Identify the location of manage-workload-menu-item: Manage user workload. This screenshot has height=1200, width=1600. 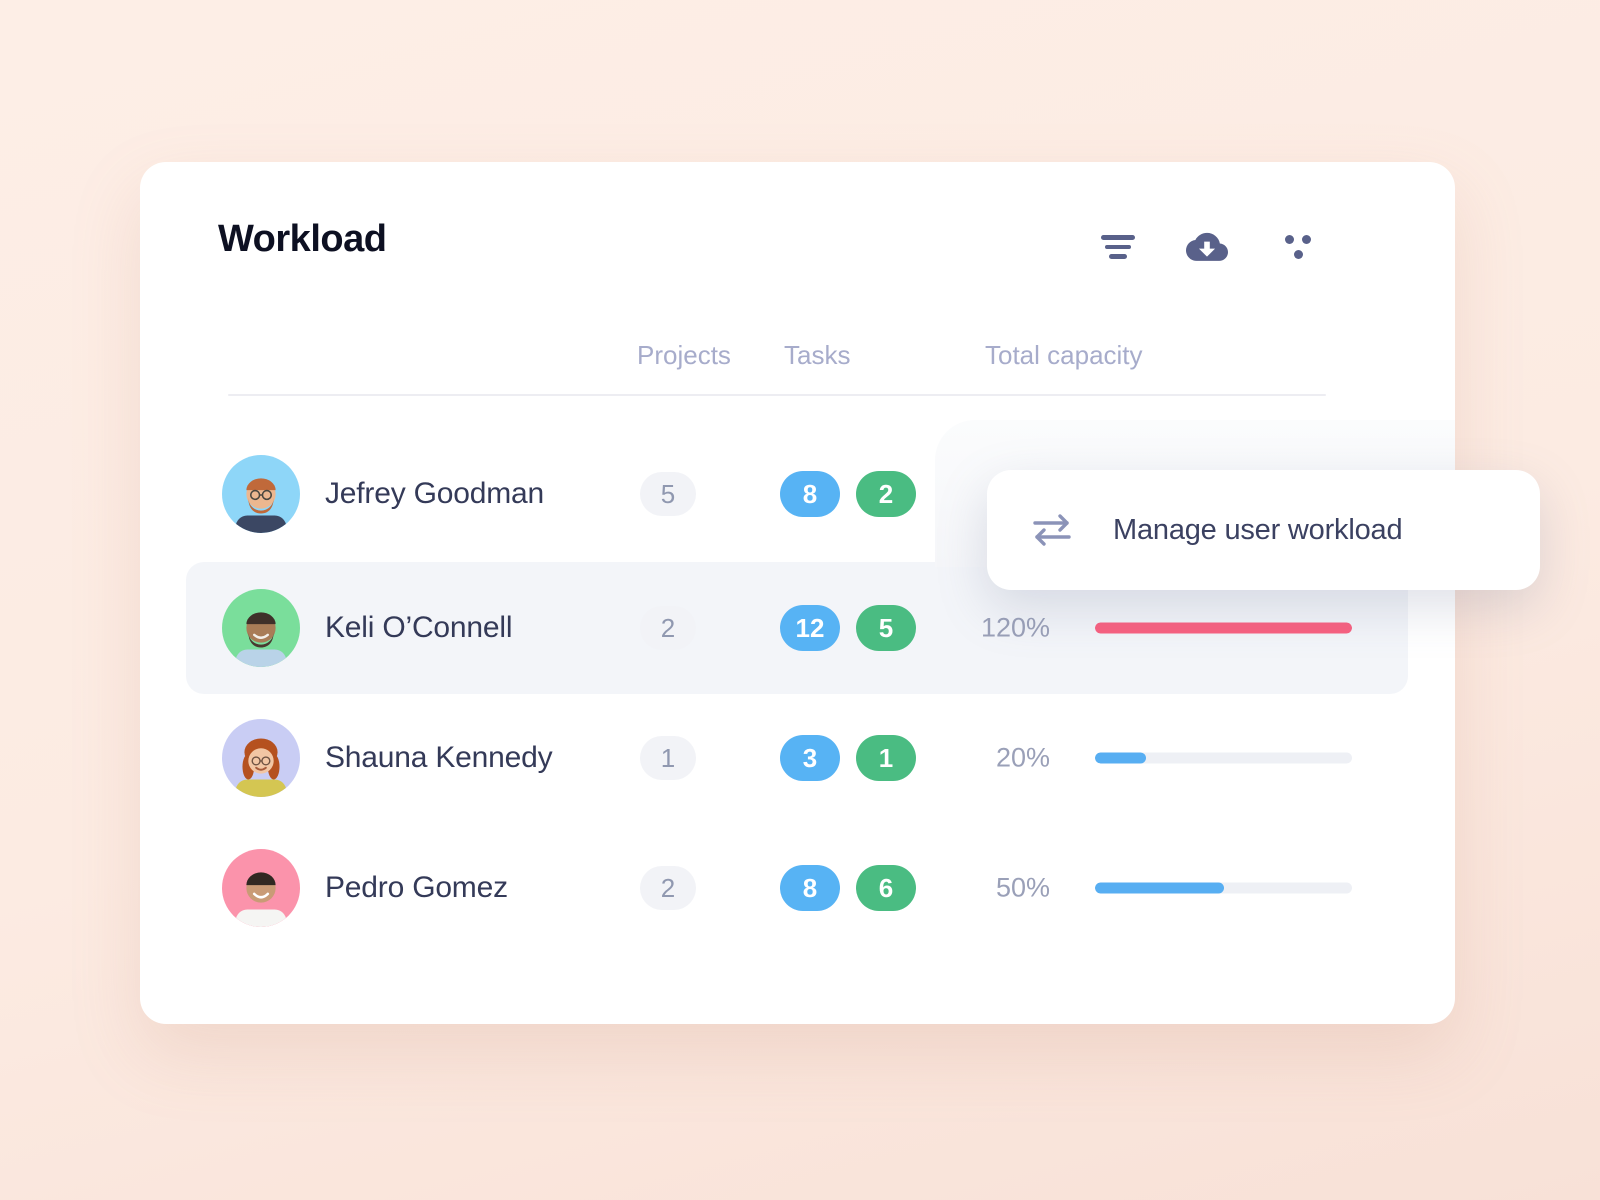
(1263, 530).